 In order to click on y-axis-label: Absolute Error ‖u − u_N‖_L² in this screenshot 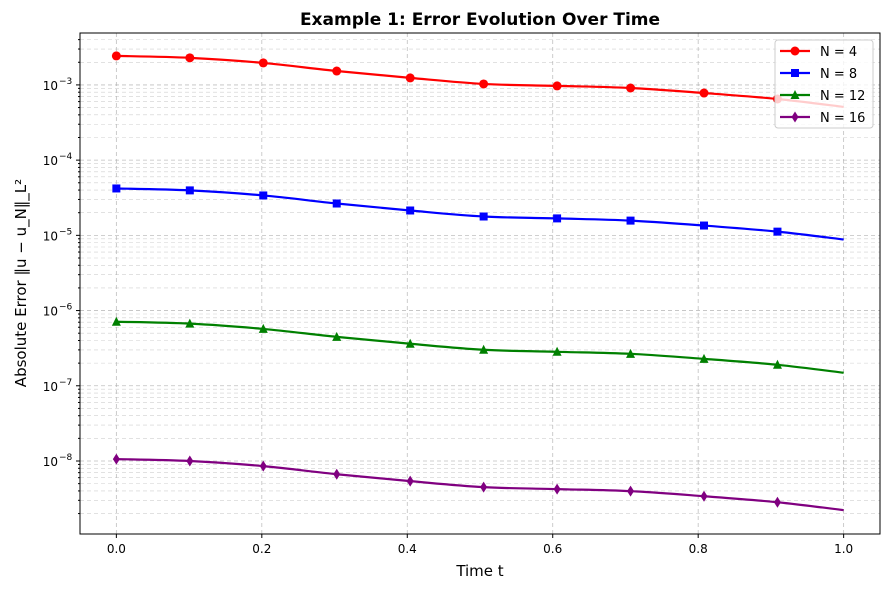, I will do `click(21, 283)`.